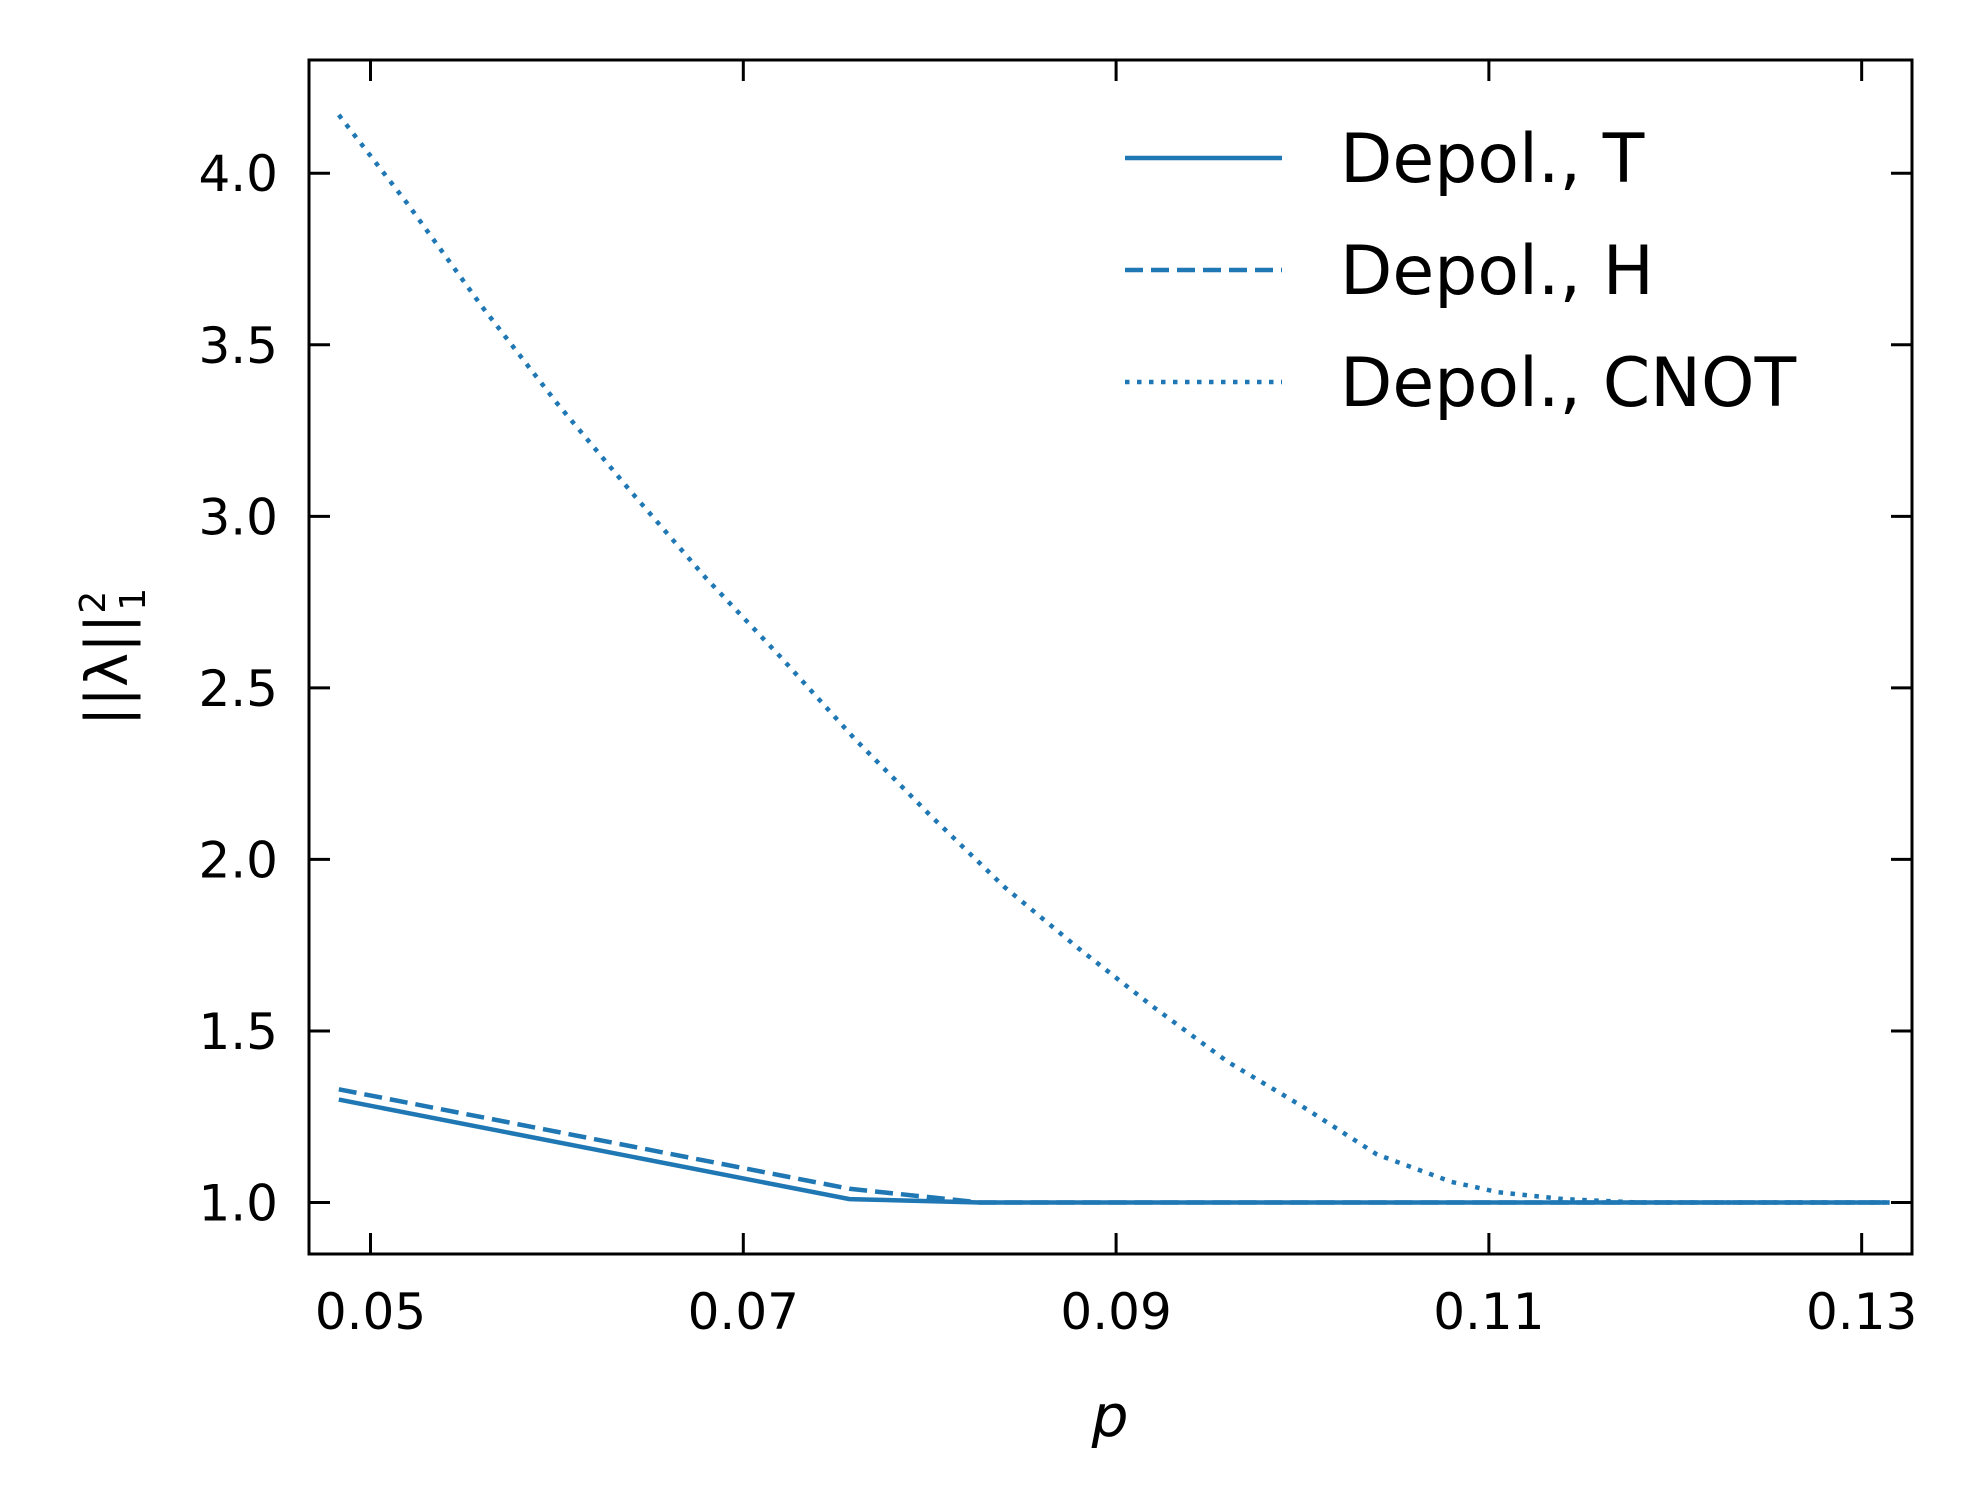  What do you see at coordinates (238, 860) in the screenshot?
I see `y-tick-label: 2.0` at bounding box center [238, 860].